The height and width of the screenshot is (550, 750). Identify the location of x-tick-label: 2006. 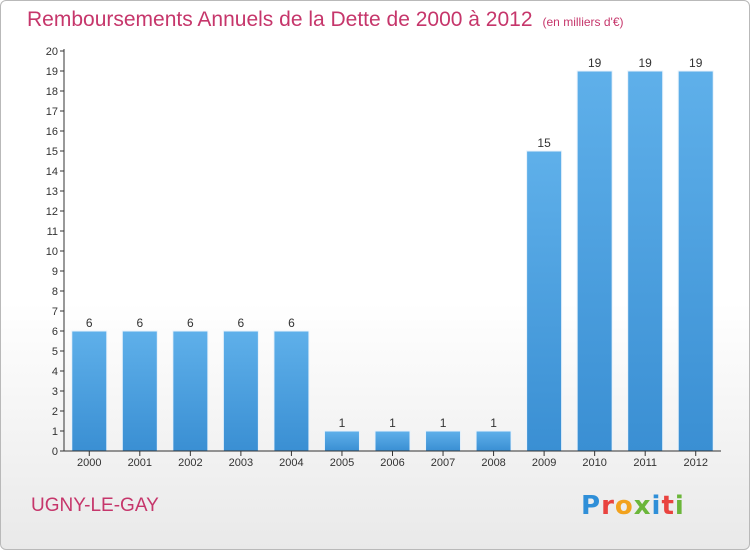
(392, 463).